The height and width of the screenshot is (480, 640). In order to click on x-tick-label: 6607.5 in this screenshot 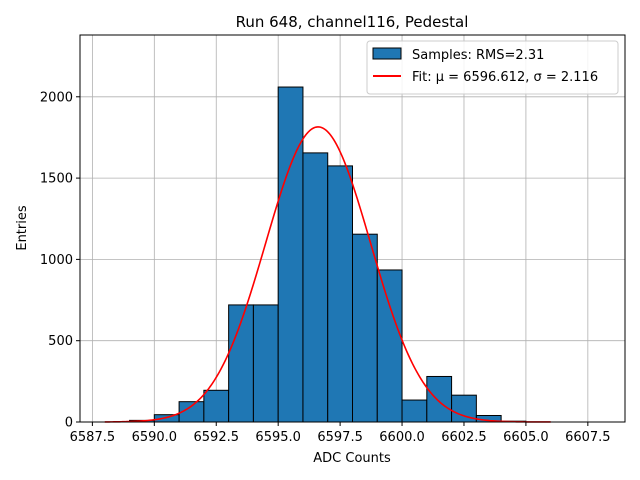, I will do `click(588, 437)`.